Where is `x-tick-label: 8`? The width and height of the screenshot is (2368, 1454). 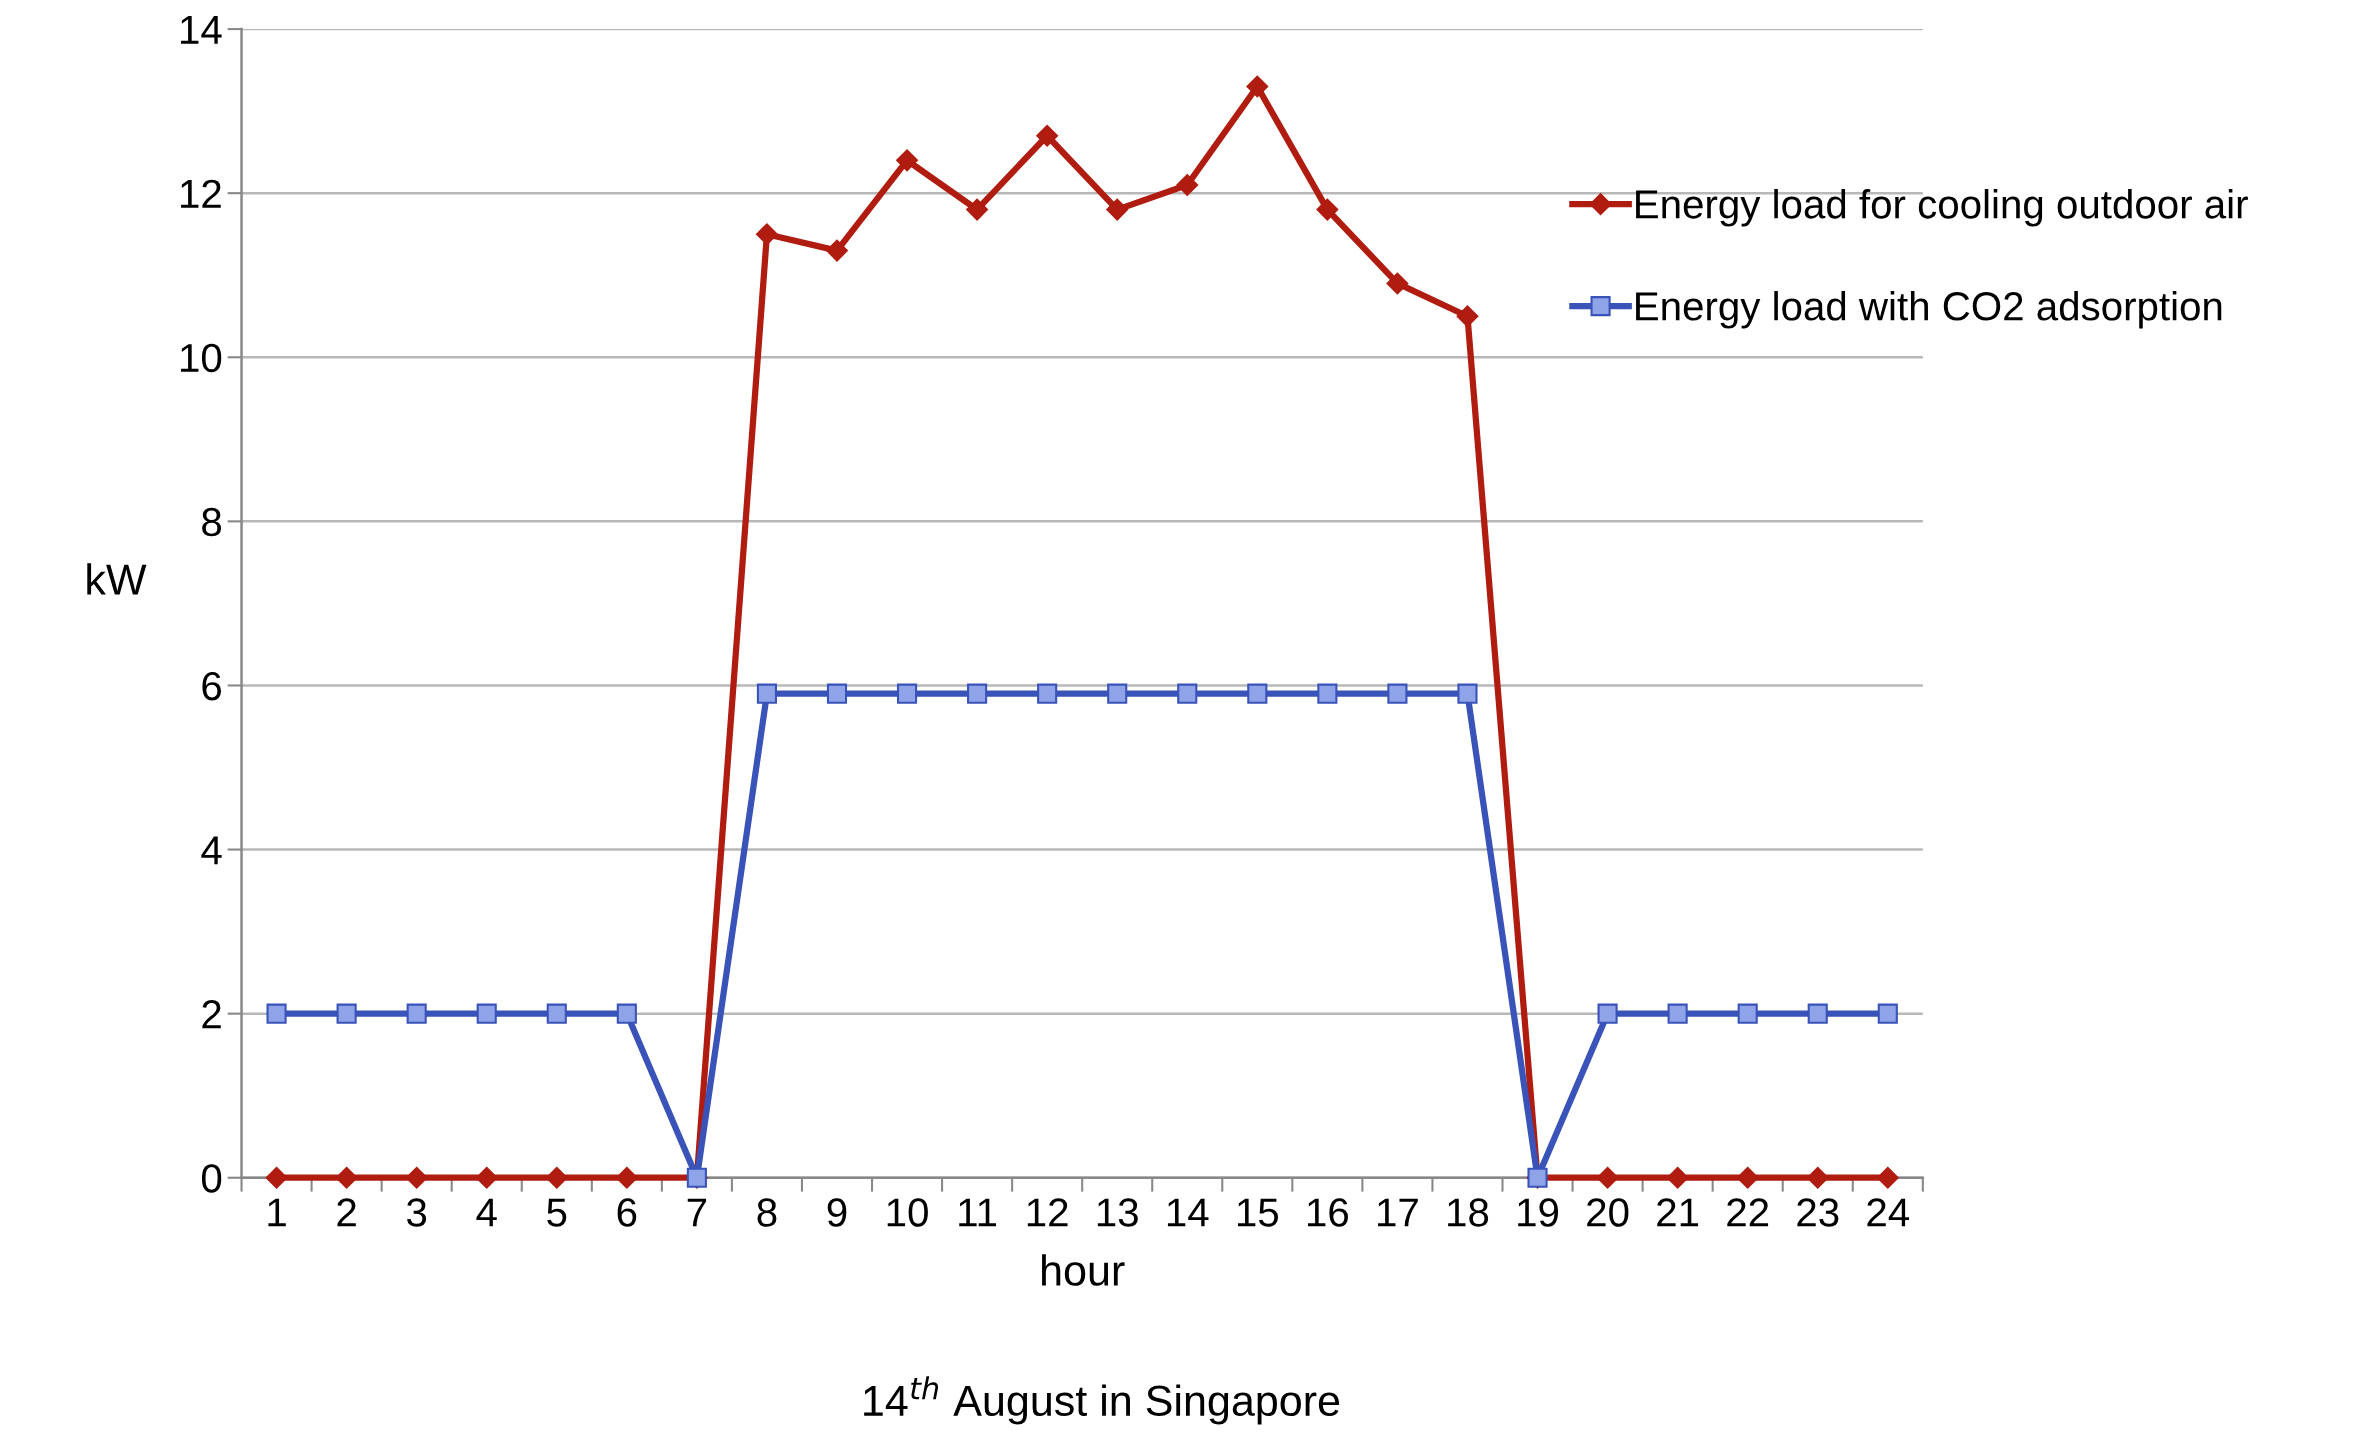
x-tick-label: 8 is located at coordinates (767, 1212).